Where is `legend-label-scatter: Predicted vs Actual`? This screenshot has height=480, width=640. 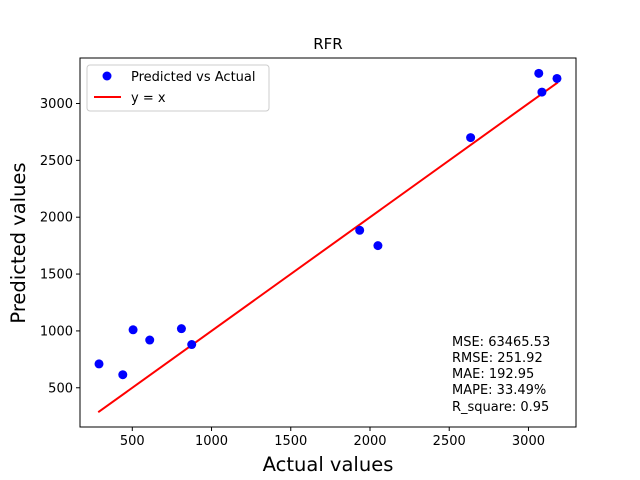 legend-label-scatter: Predicted vs Actual is located at coordinates (193, 77).